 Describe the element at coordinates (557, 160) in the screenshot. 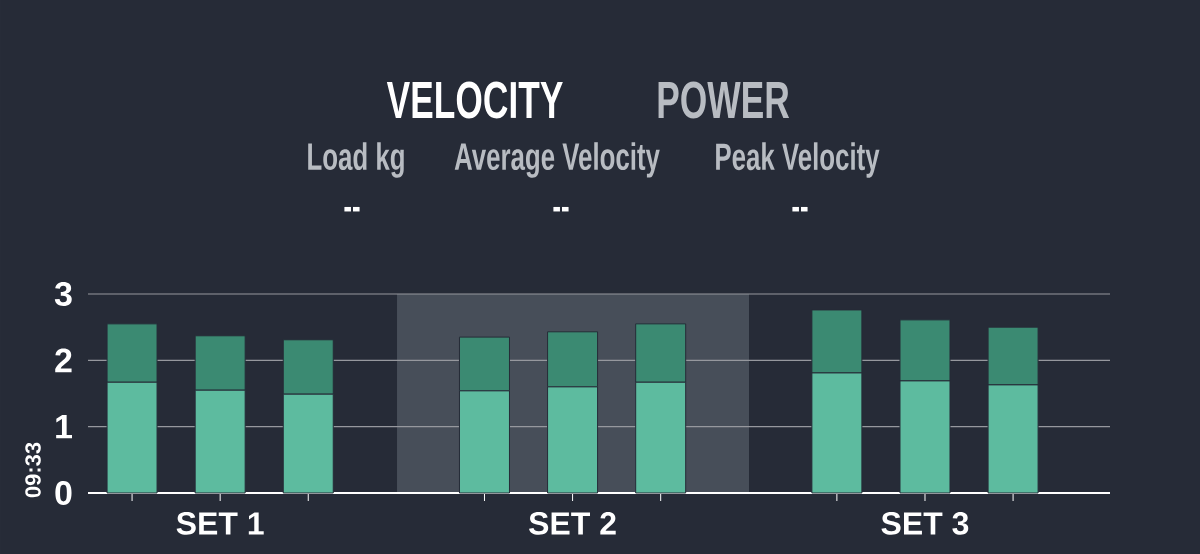

I see `text: Average Velocity` at that location.